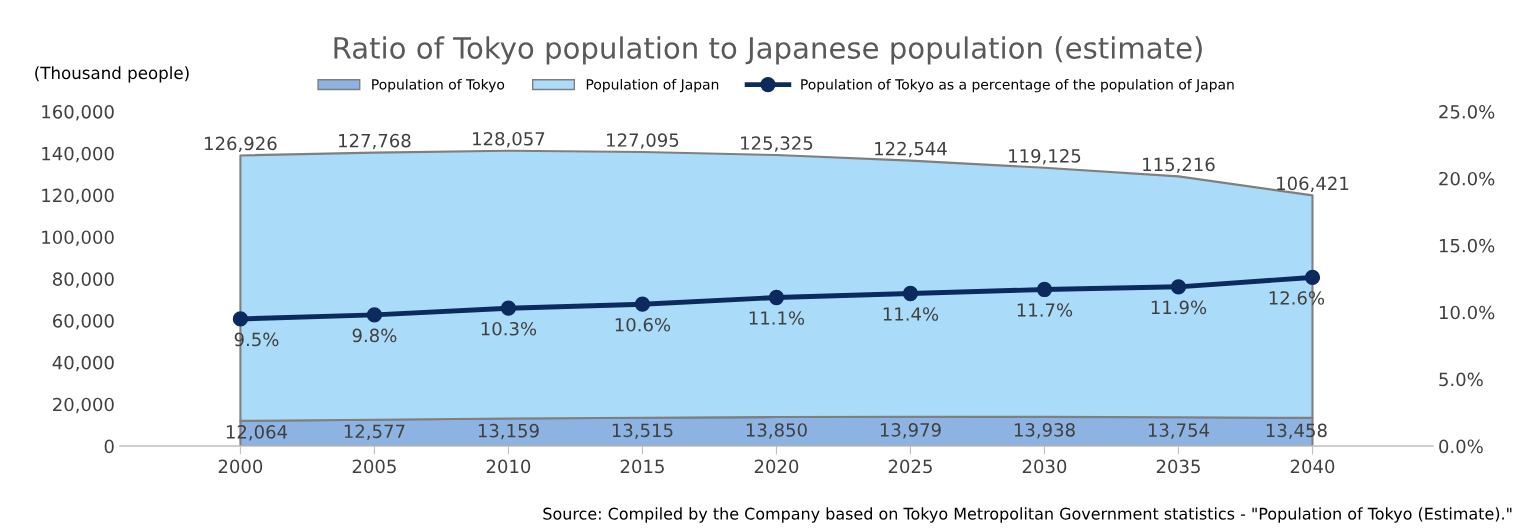 The image size is (1536, 531). What do you see at coordinates (1027, 515) in the screenshot?
I see `source-note: Source: Compiled by the Company based on Tokyo Metropolitan Government statistics - "Population of Tokyo (Estimate)."` at bounding box center [1027, 515].